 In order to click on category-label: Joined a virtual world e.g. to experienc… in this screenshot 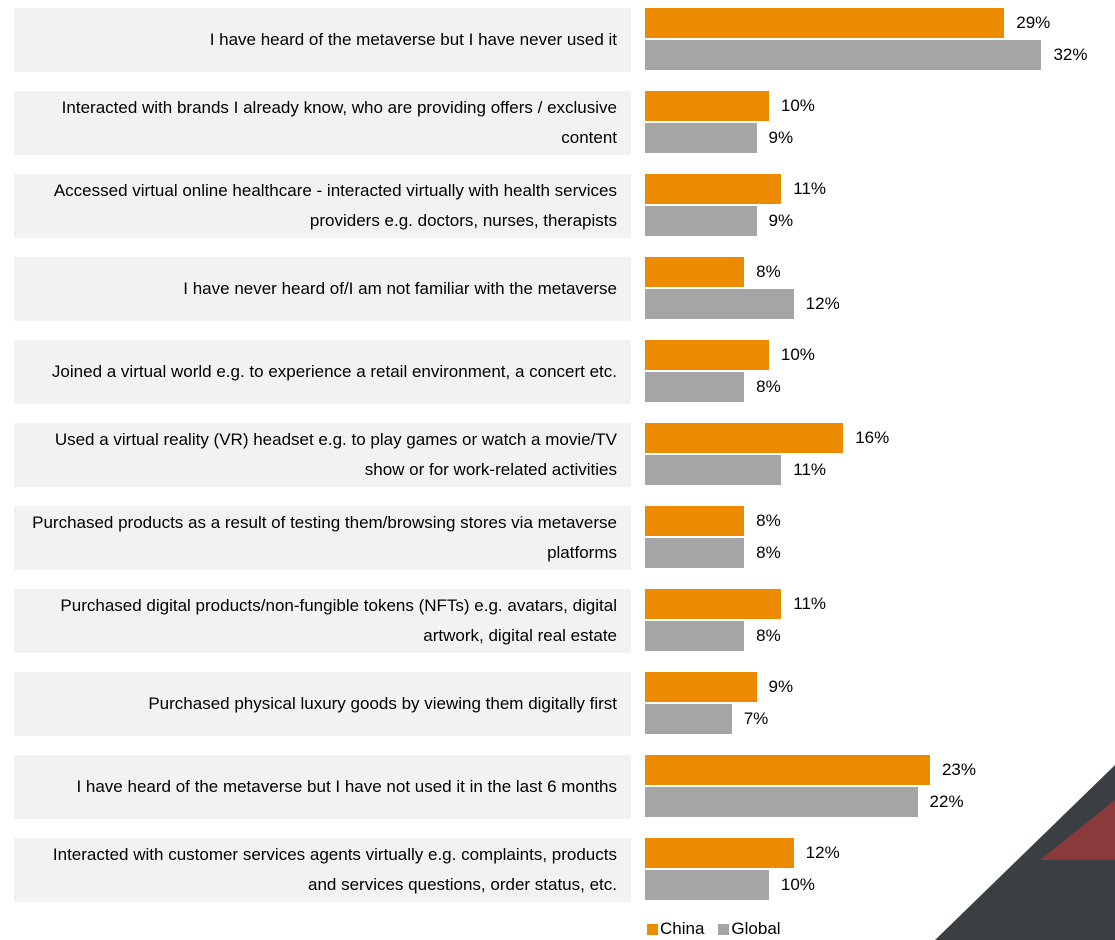, I will do `click(322, 372)`.